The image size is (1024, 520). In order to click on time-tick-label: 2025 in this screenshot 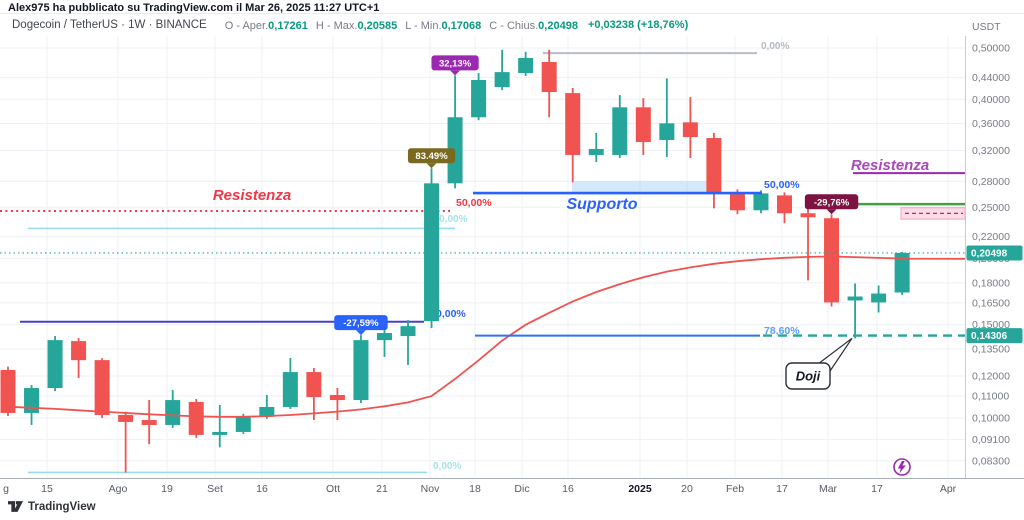, I will do `click(640, 489)`.